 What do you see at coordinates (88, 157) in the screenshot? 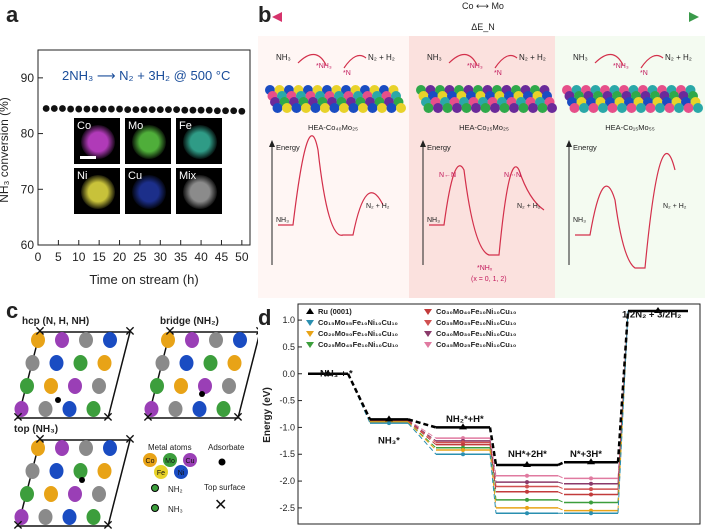
I see `scale-bar` at bounding box center [88, 157].